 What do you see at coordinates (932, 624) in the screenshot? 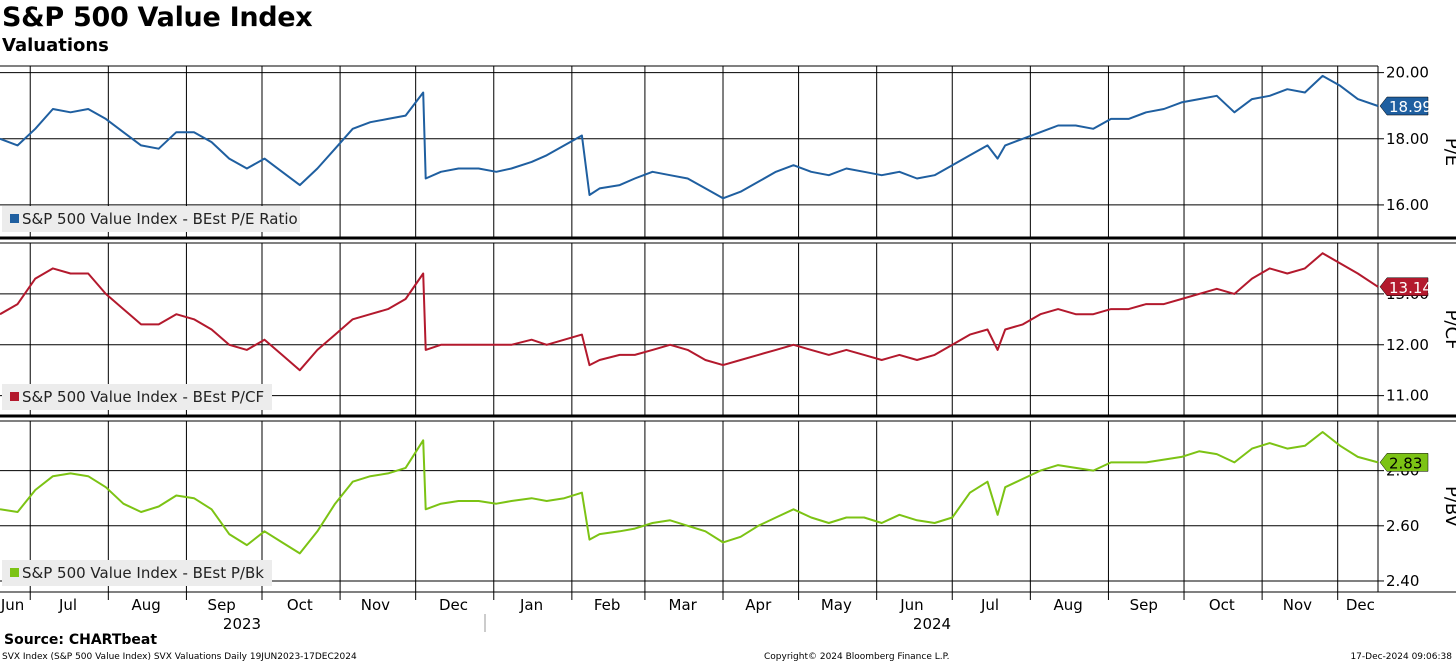
I see `x-year-label: 2024` at bounding box center [932, 624].